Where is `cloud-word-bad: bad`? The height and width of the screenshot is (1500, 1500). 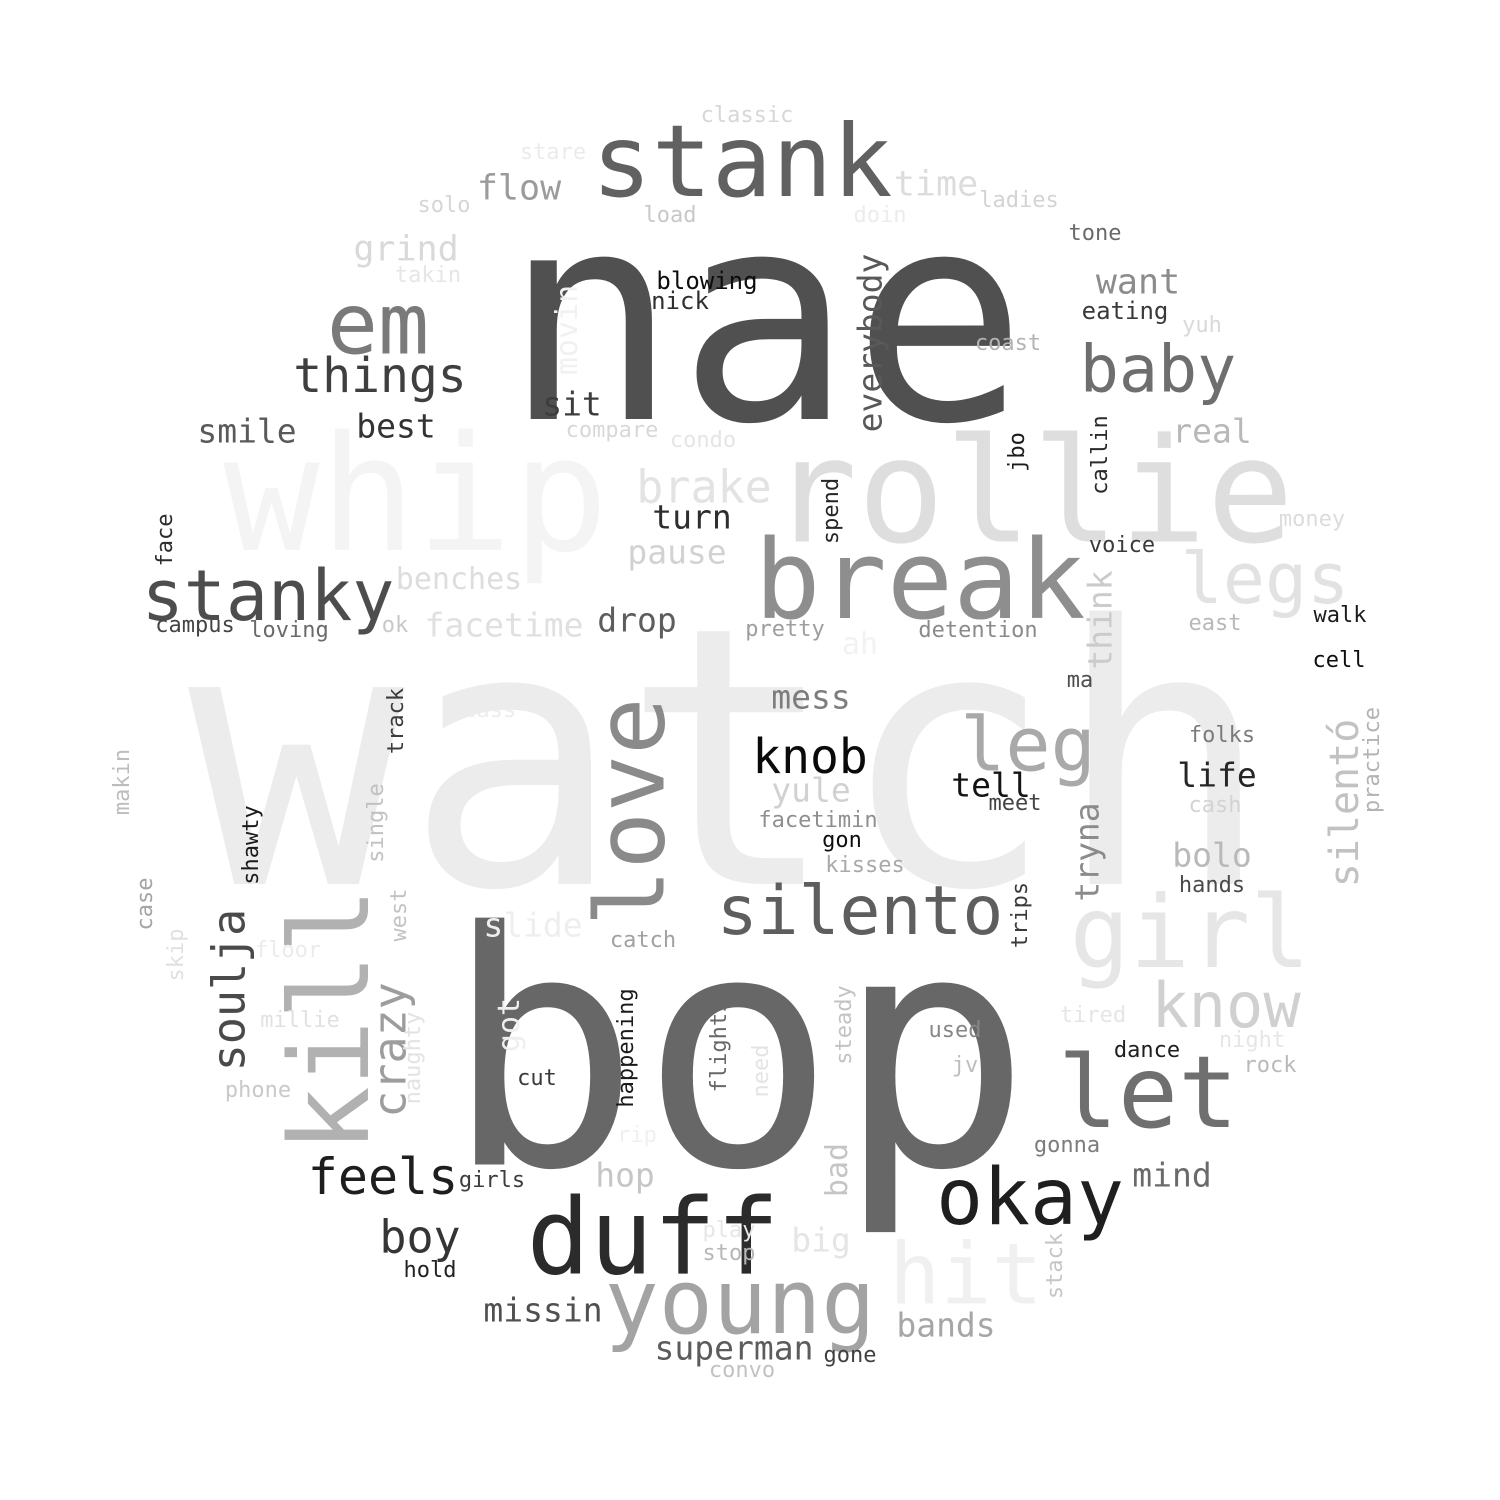 cloud-word-bad: bad is located at coordinates (837, 1170).